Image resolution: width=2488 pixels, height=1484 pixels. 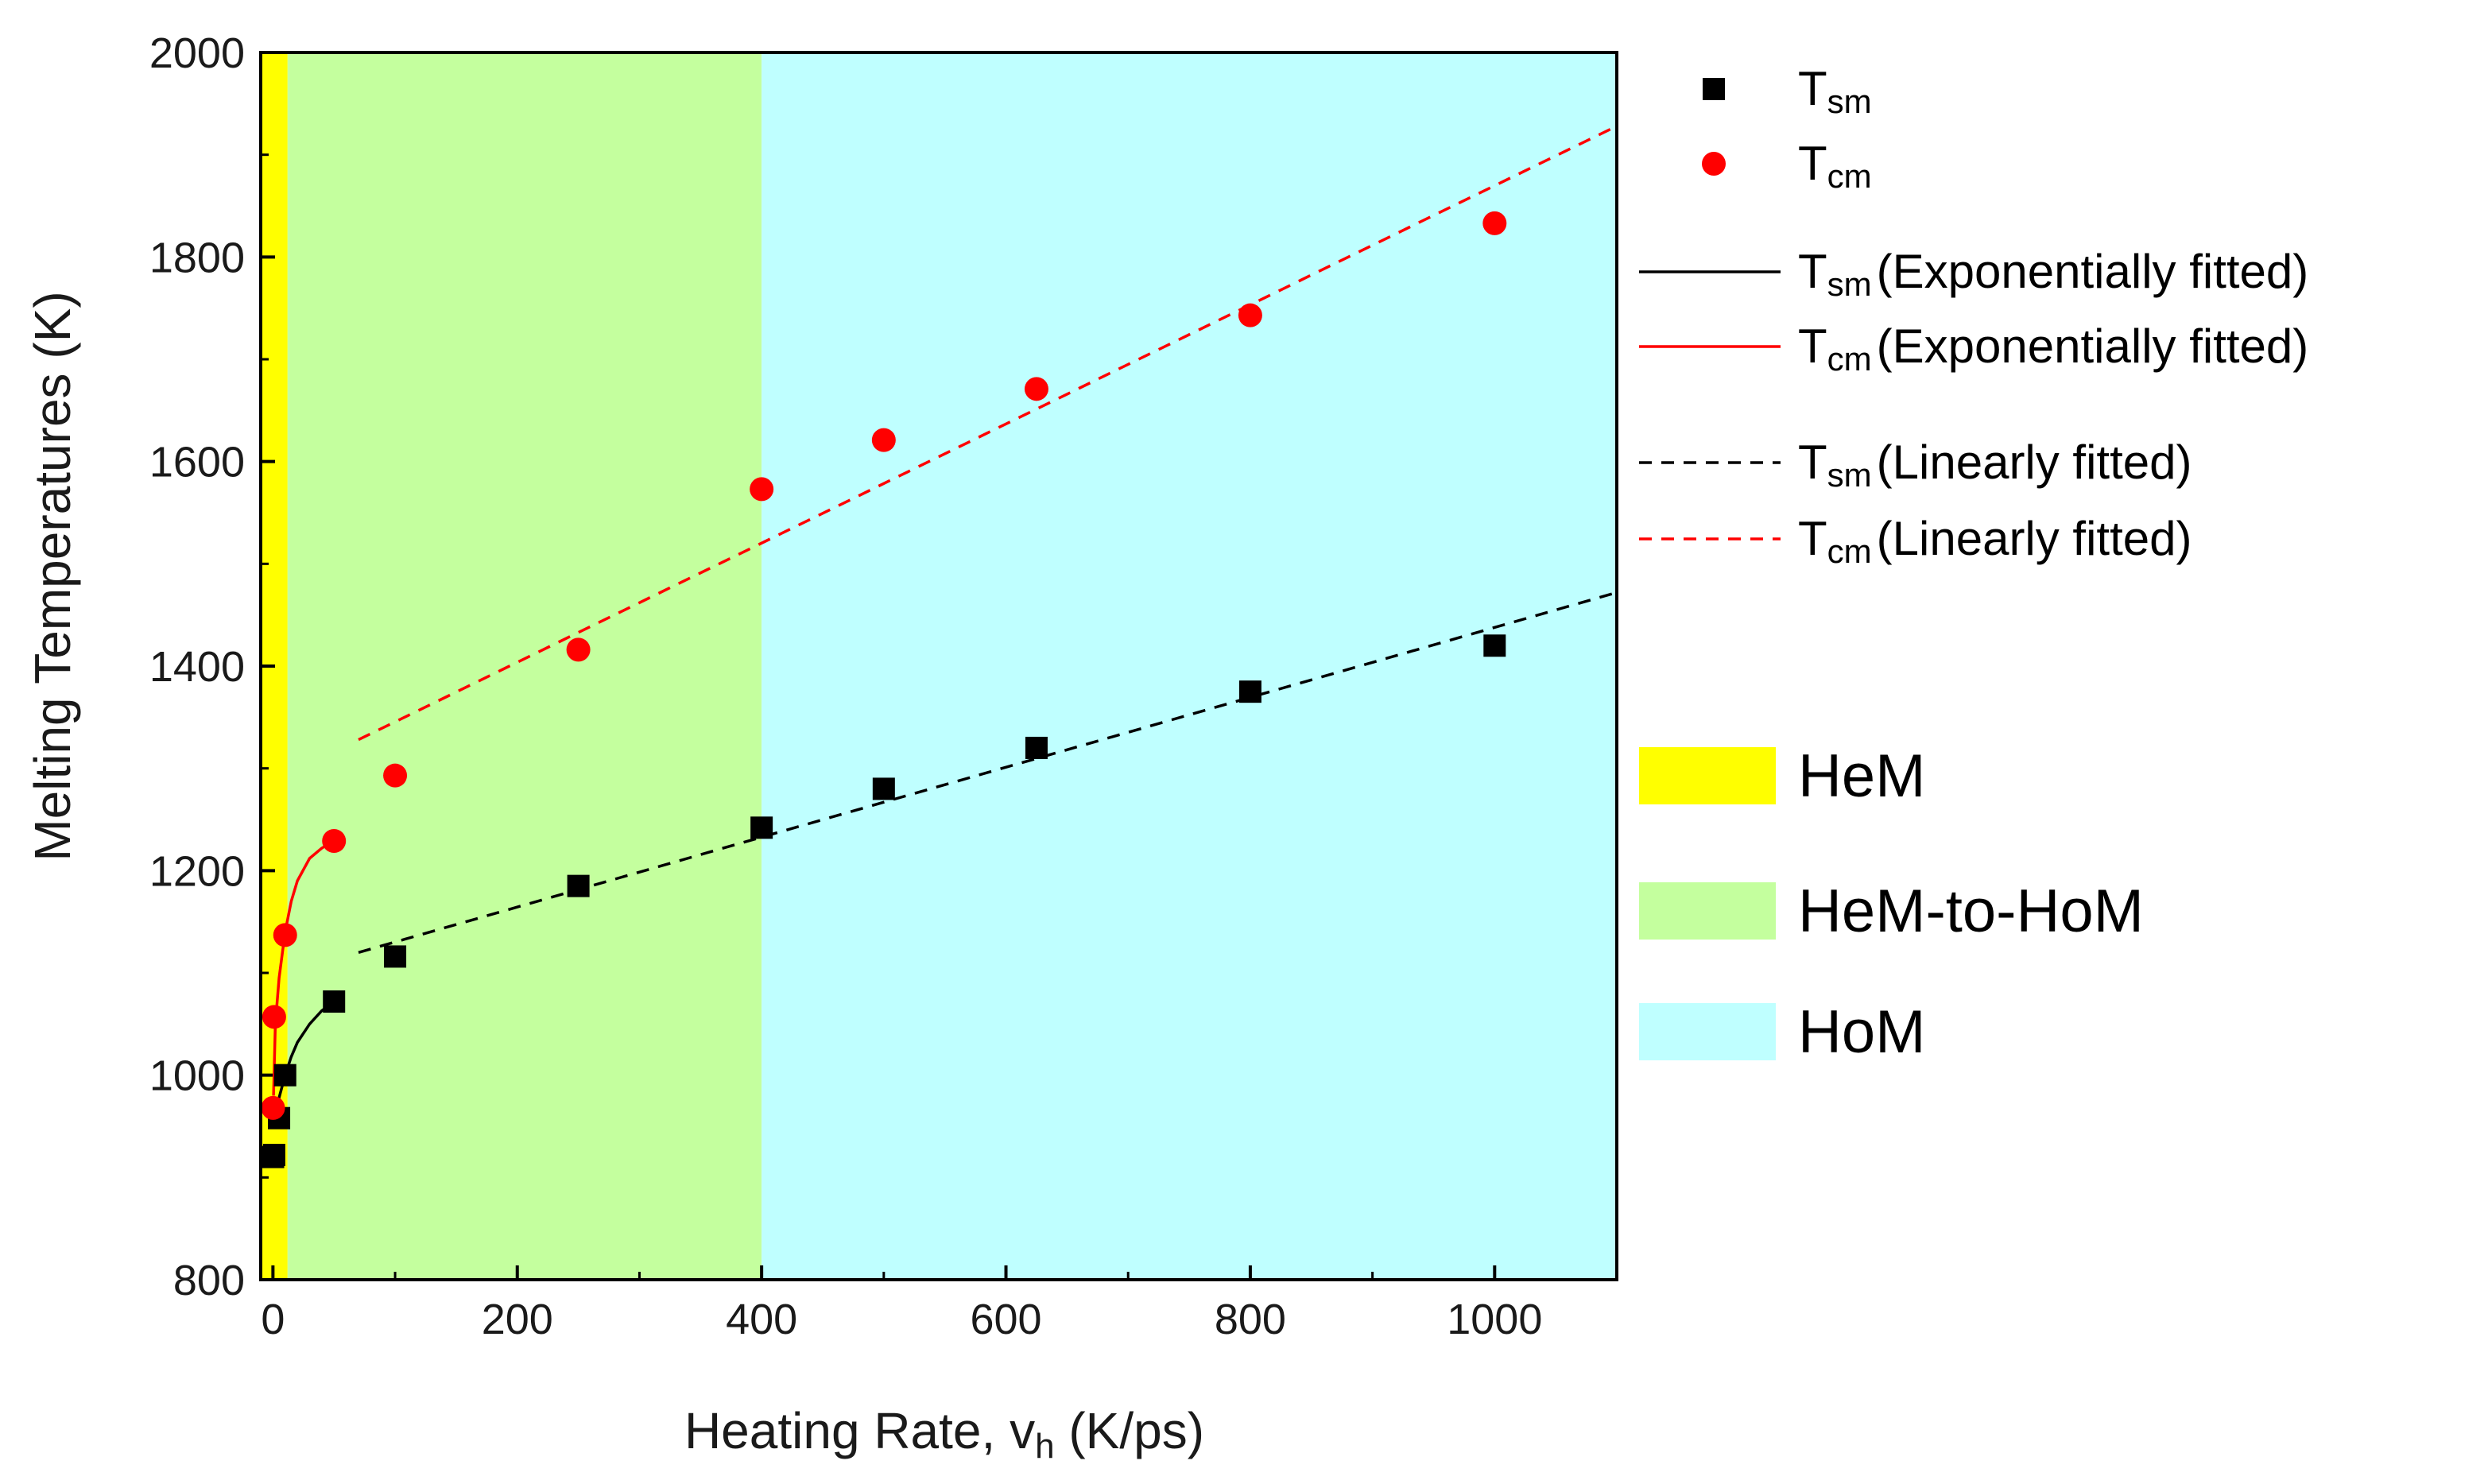 I want to click on y-tick-labels: 800 1000 1200 1400 1600 1800 2000, so click(x=197, y=666).